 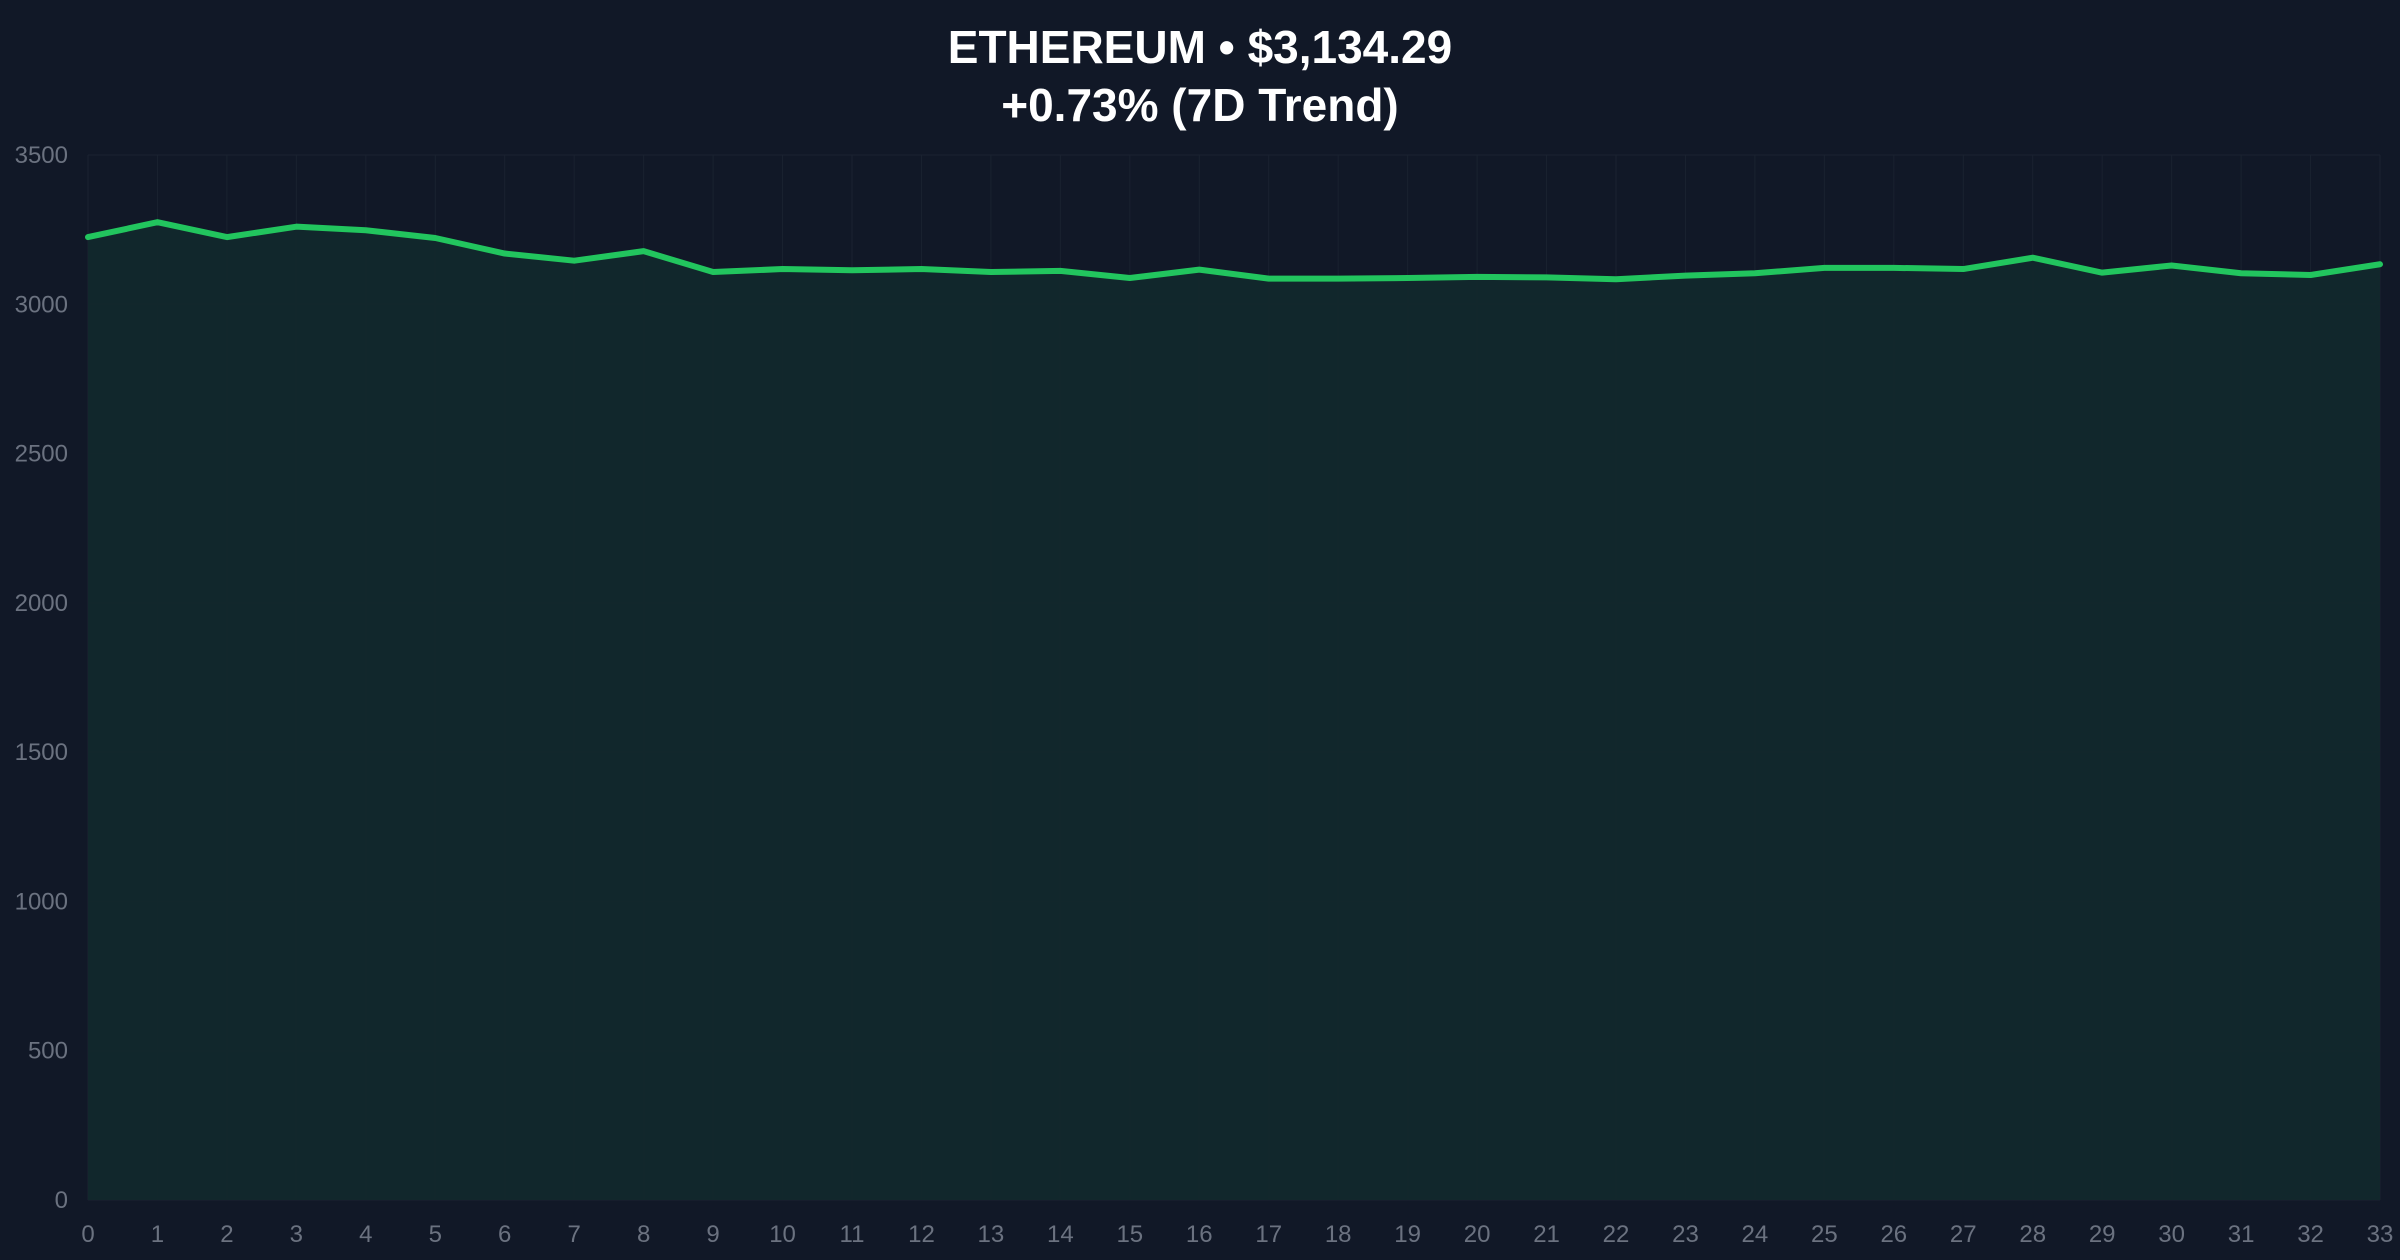 What do you see at coordinates (365, 1234) in the screenshot?
I see `x-tick-label: 4` at bounding box center [365, 1234].